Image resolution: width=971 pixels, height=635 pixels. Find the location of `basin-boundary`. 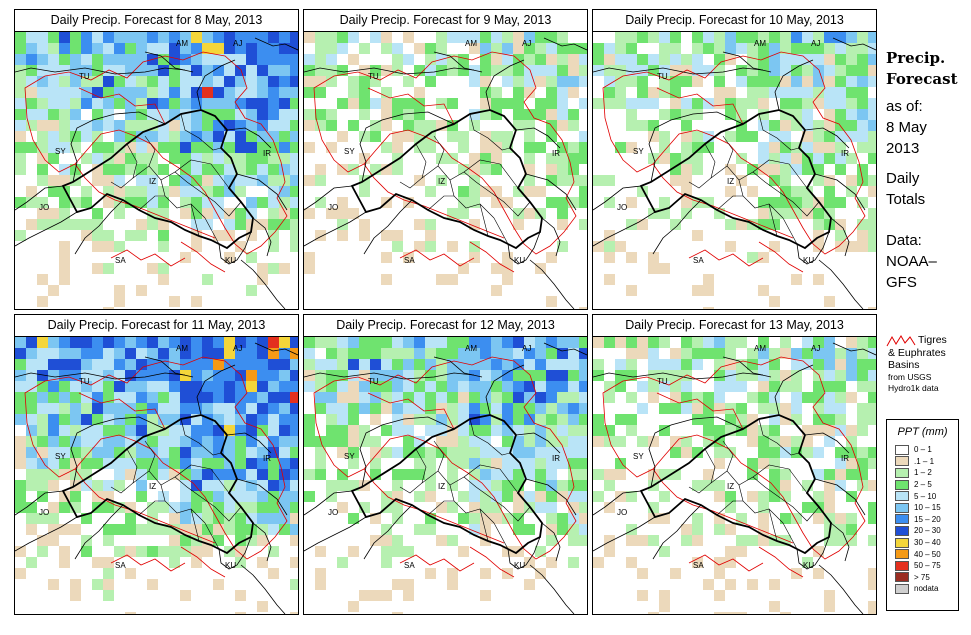

basin-boundary is located at coordinates (122, 106).